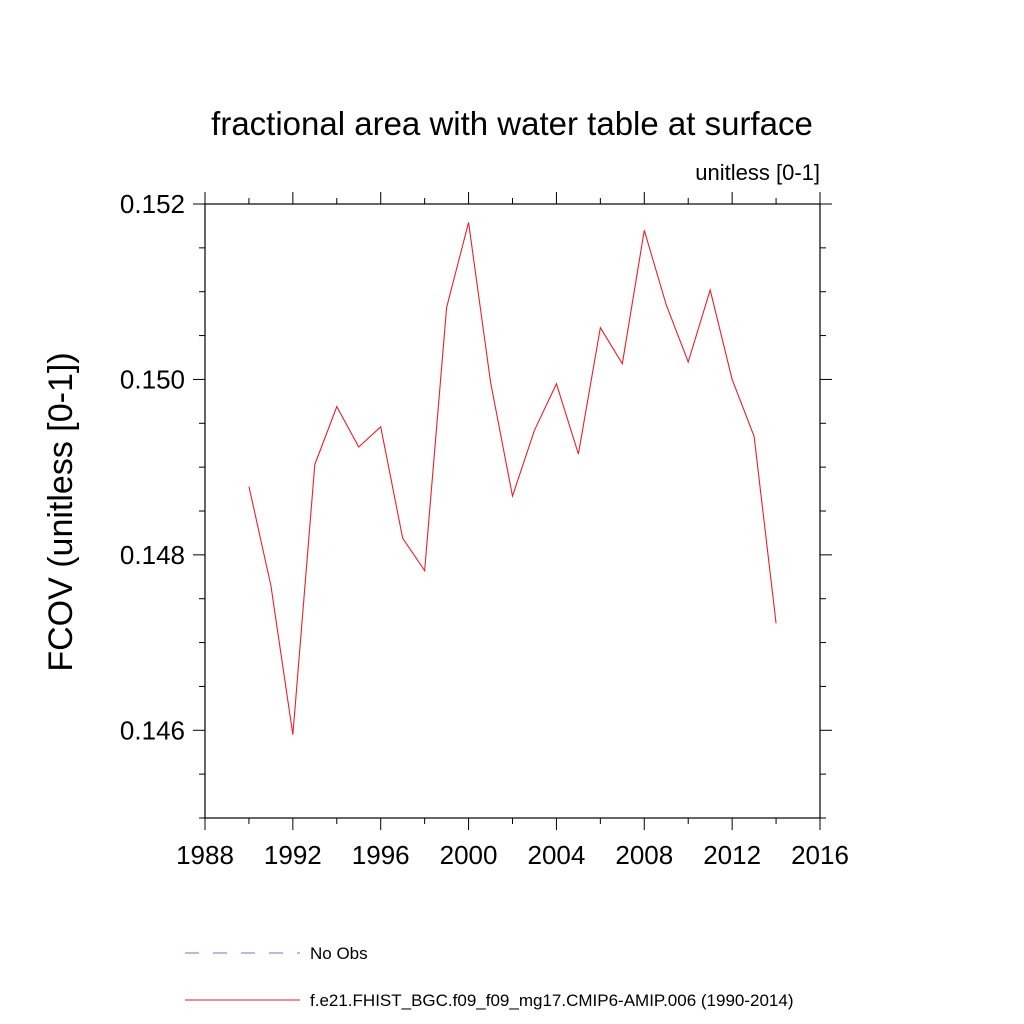 This screenshot has height=1024, width=1024. What do you see at coordinates (152, 204) in the screenshot?
I see `y-tick-label: 0.152` at bounding box center [152, 204].